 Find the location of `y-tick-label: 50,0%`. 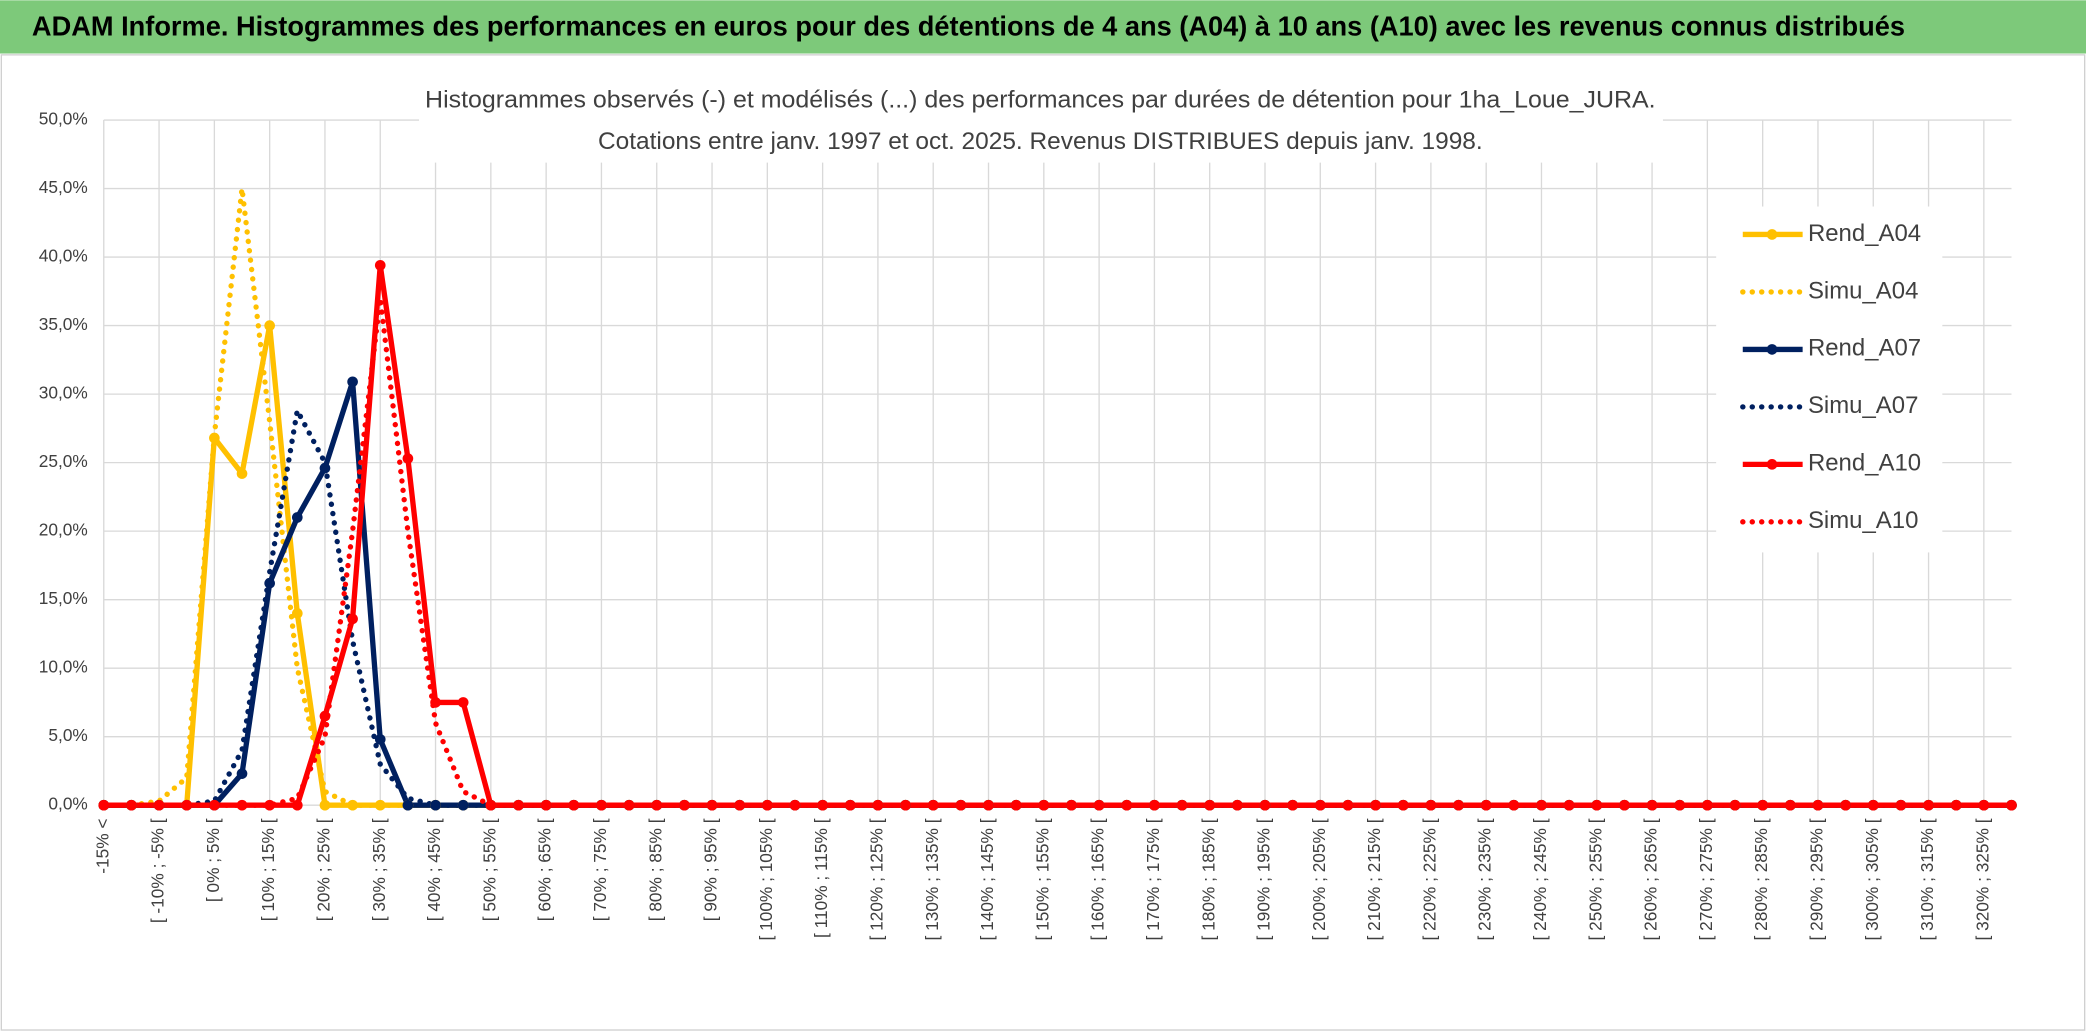

y-tick-label: 50,0% is located at coordinates (63, 119).